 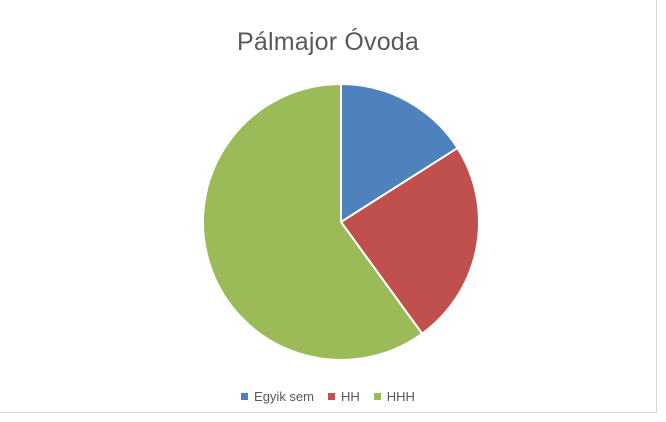 What do you see at coordinates (331, 396) in the screenshot?
I see `legend-swatch-hh` at bounding box center [331, 396].